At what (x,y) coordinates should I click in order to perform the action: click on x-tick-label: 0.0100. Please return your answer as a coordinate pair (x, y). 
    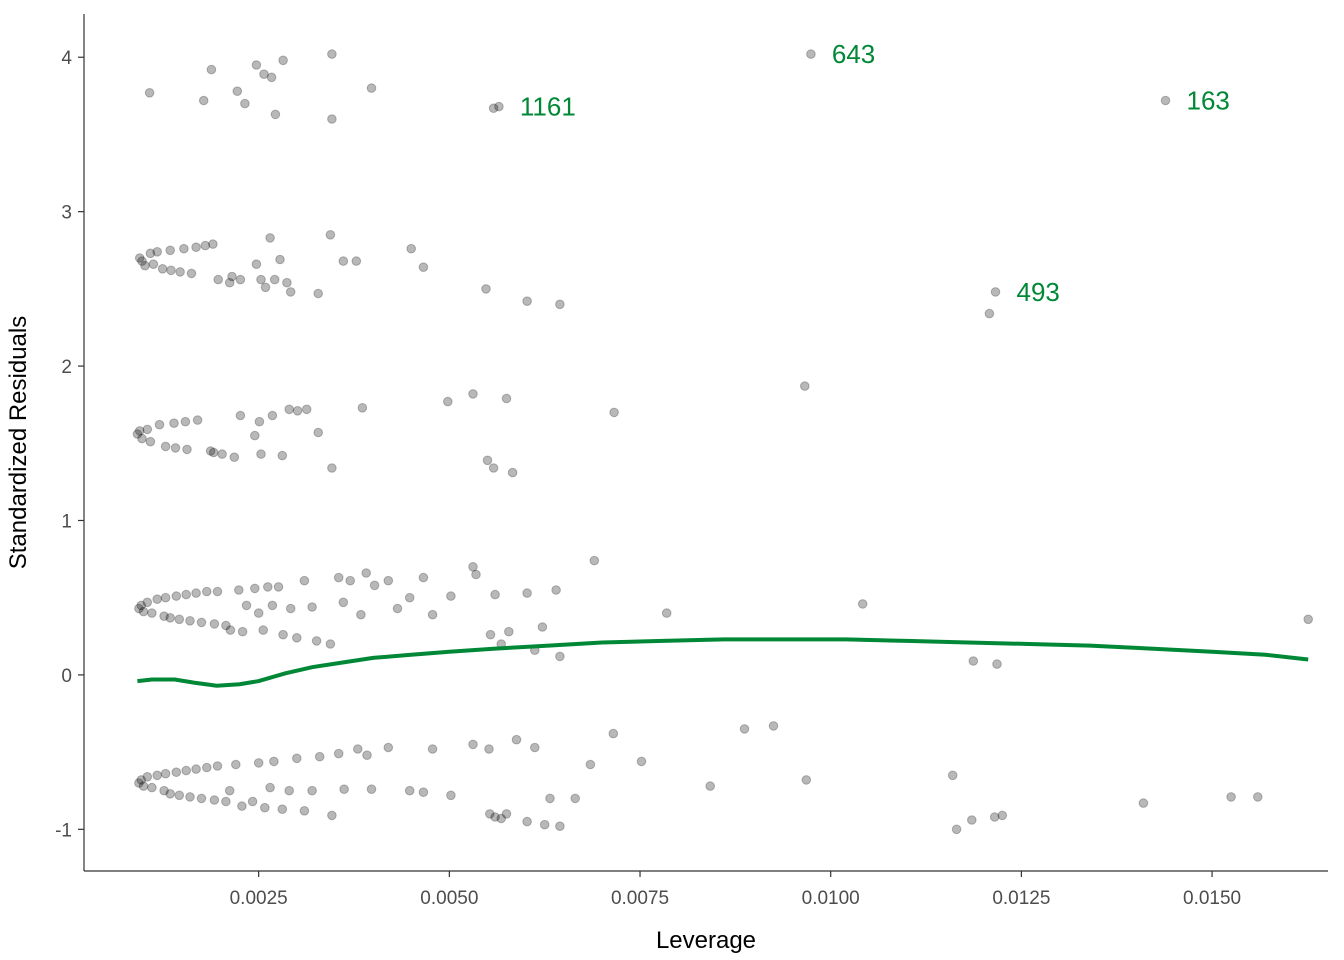
    Looking at the image, I should click on (831, 898).